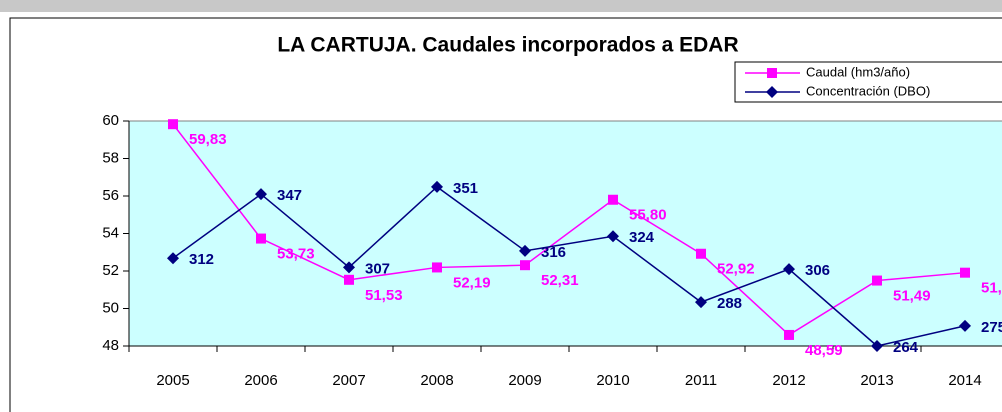 This screenshot has height=412, width=1002. Describe the element at coordinates (824, 350) in the screenshot. I see `data-label: 48,59` at that location.